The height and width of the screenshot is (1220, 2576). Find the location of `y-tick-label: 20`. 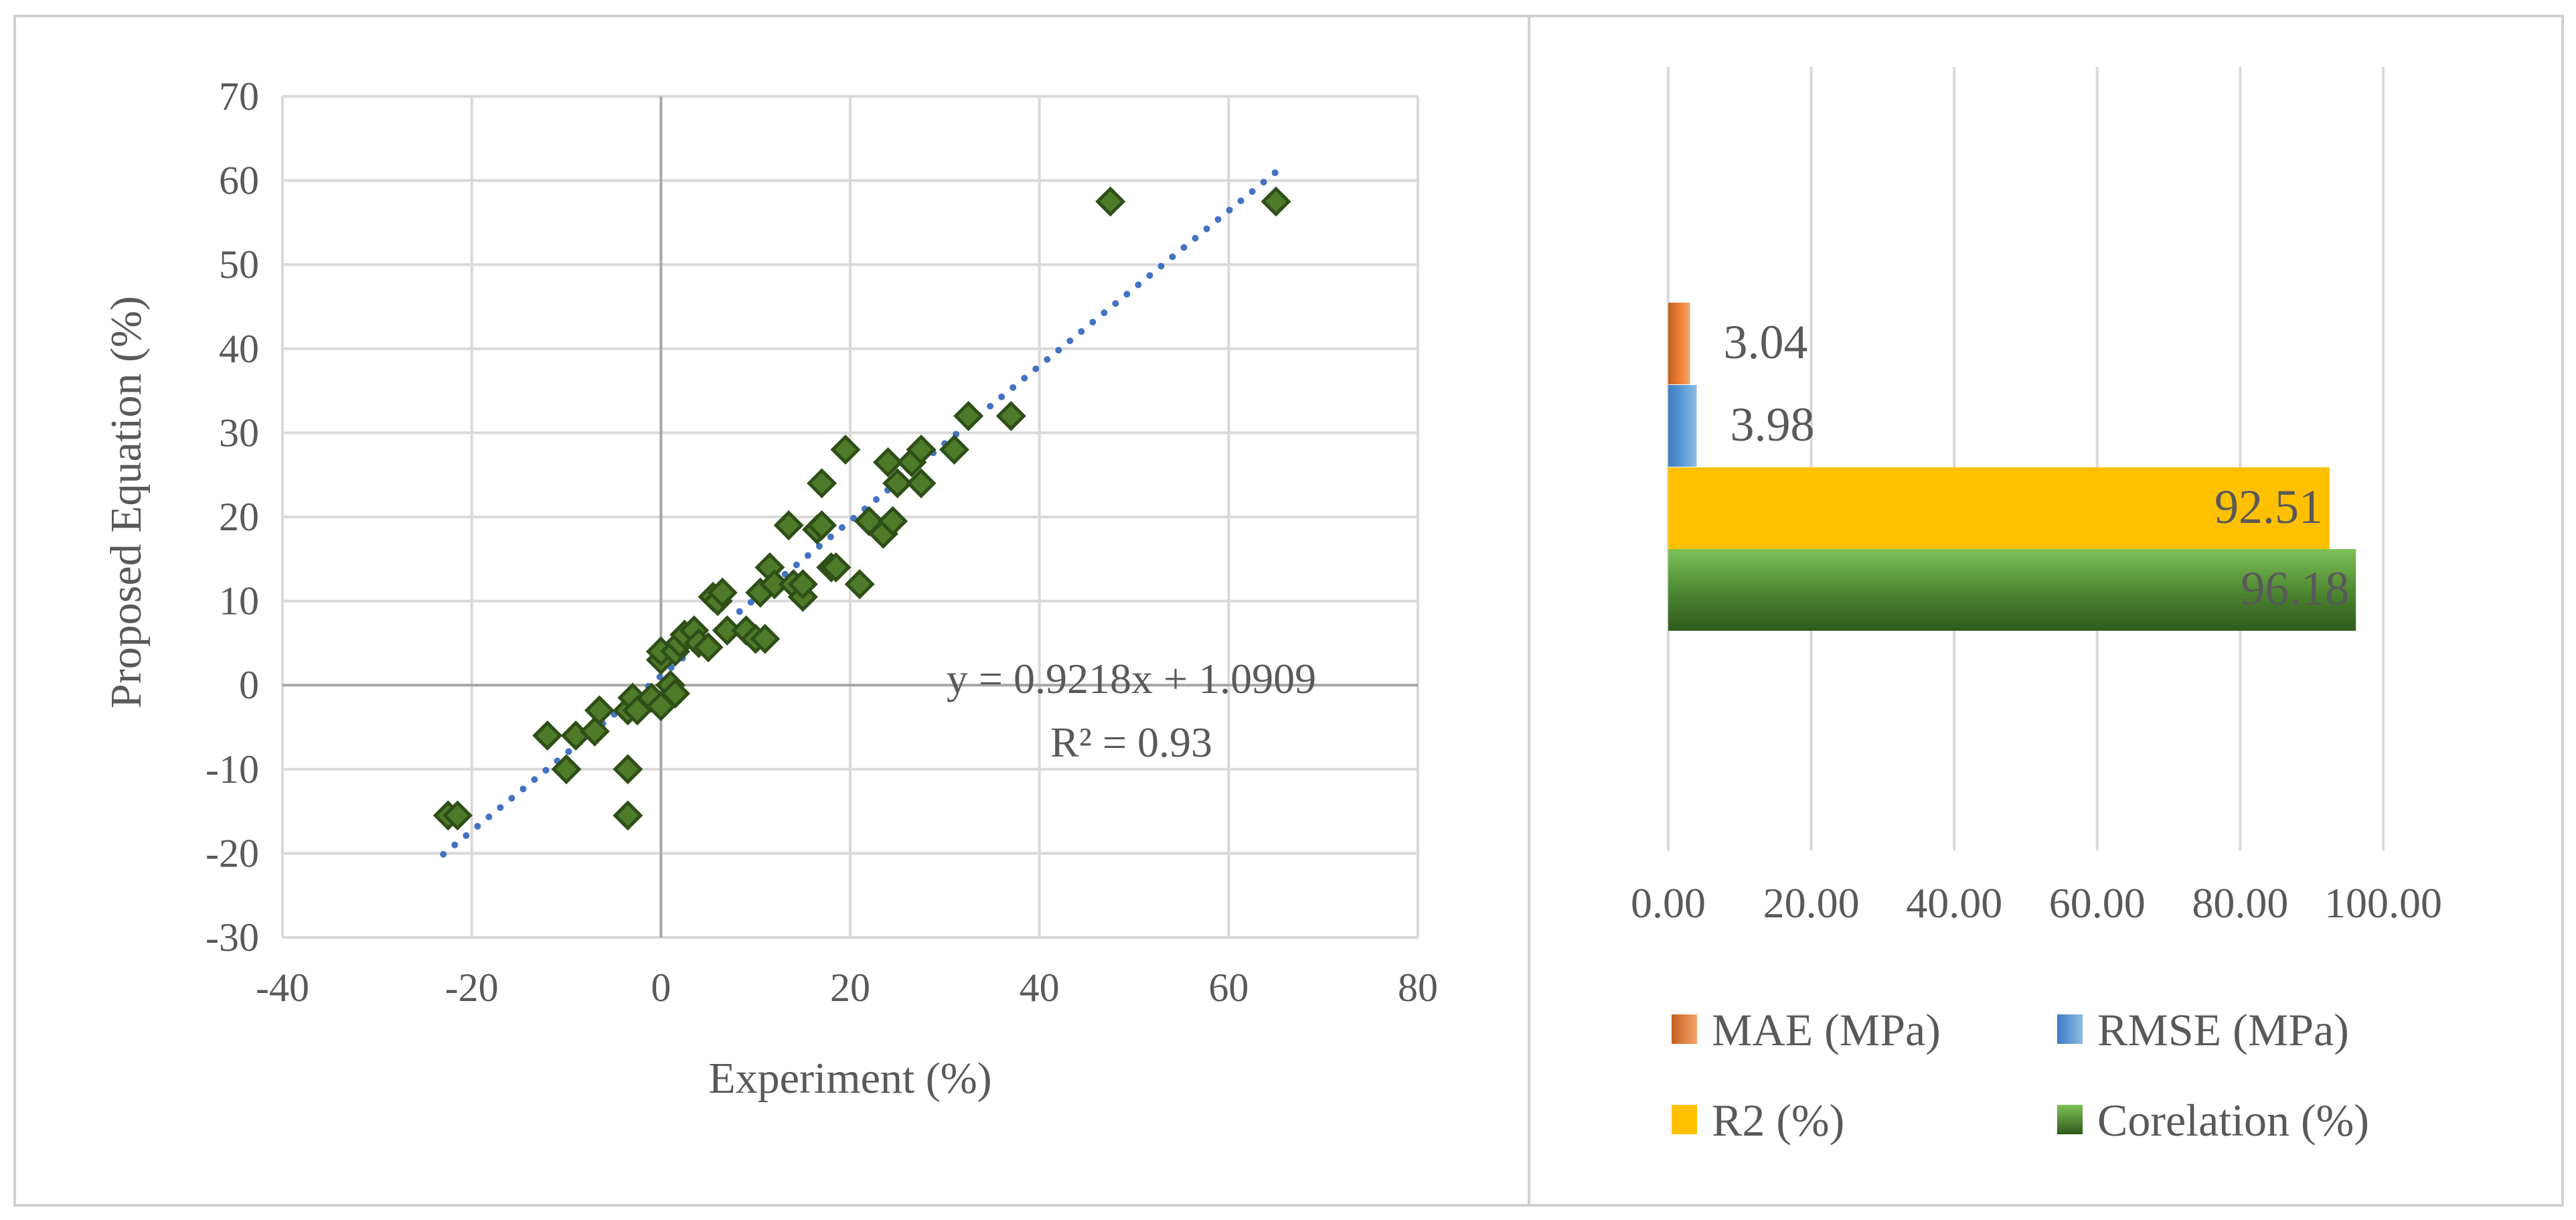

y-tick-label: 20 is located at coordinates (239, 517).